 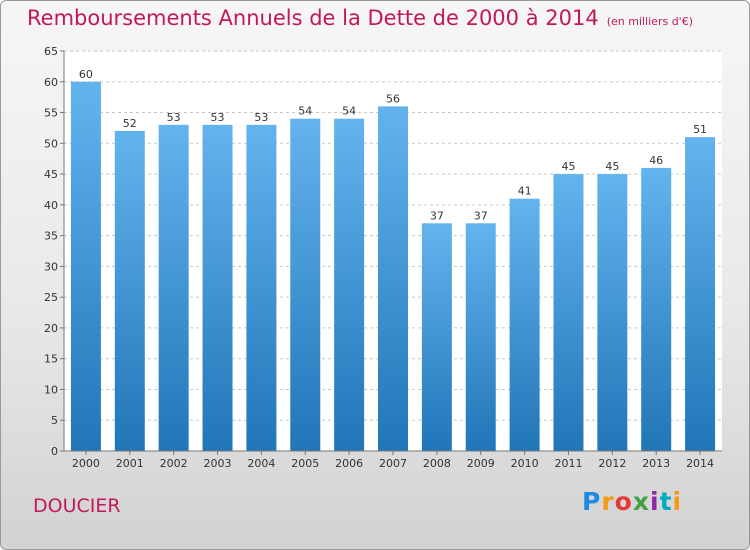 I want to click on y-tick-label: 65, so click(x=51, y=51).